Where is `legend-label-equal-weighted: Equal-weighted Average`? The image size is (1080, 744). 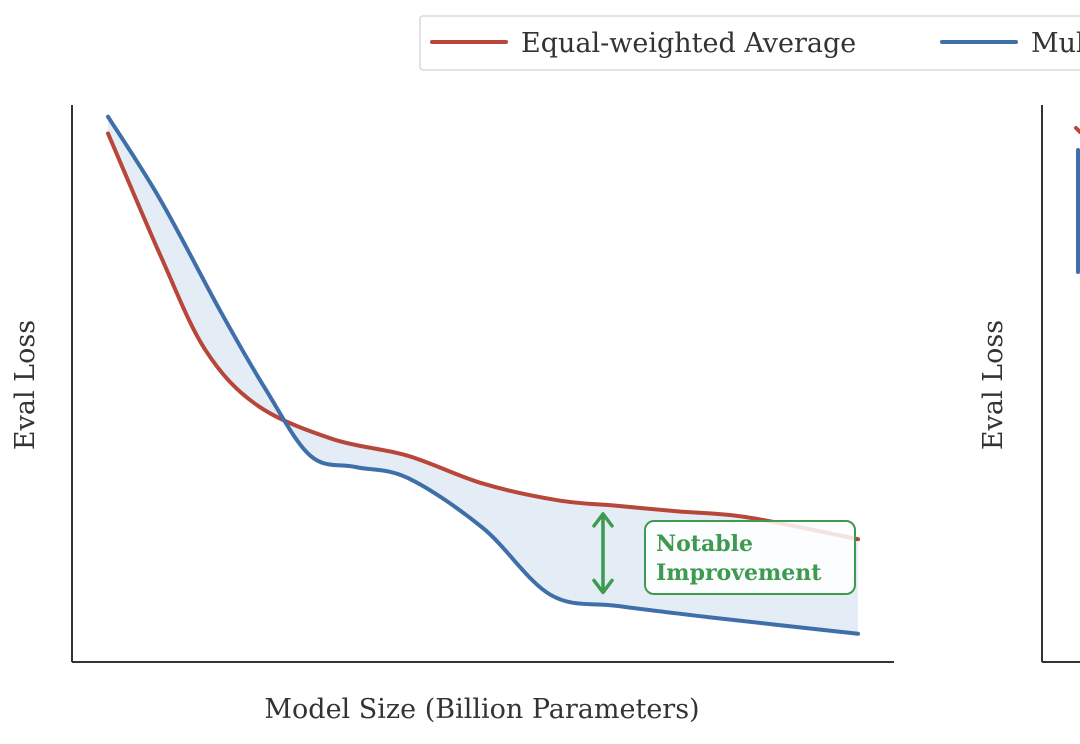
legend-label-equal-weighted: Equal-weighted Average is located at coordinates (688, 43).